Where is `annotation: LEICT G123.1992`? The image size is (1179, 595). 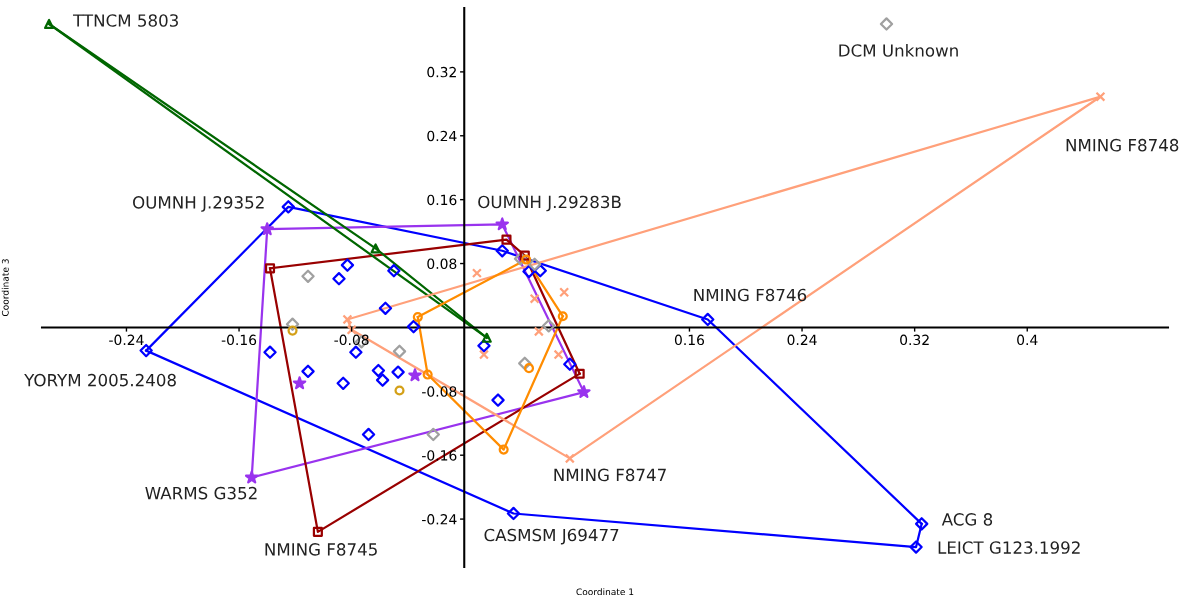 annotation: LEICT G123.1992 is located at coordinates (1009, 547).